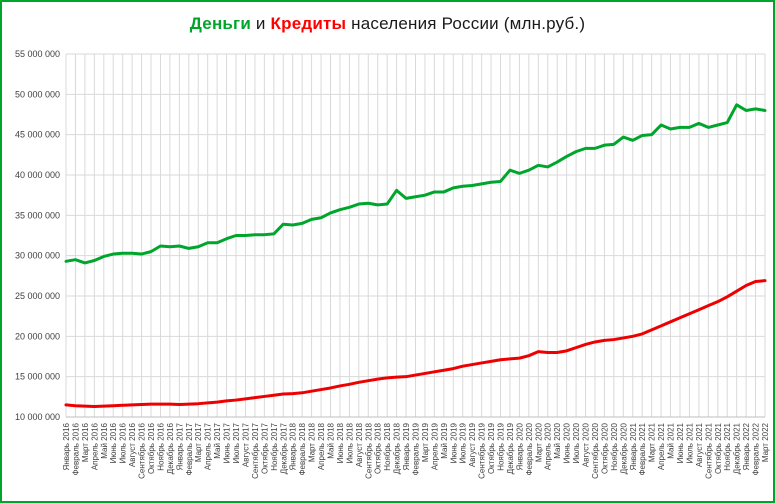  What do you see at coordinates (387, 446) in the screenshot?
I see `svg-text: Ноябрь 2018` at bounding box center [387, 446].